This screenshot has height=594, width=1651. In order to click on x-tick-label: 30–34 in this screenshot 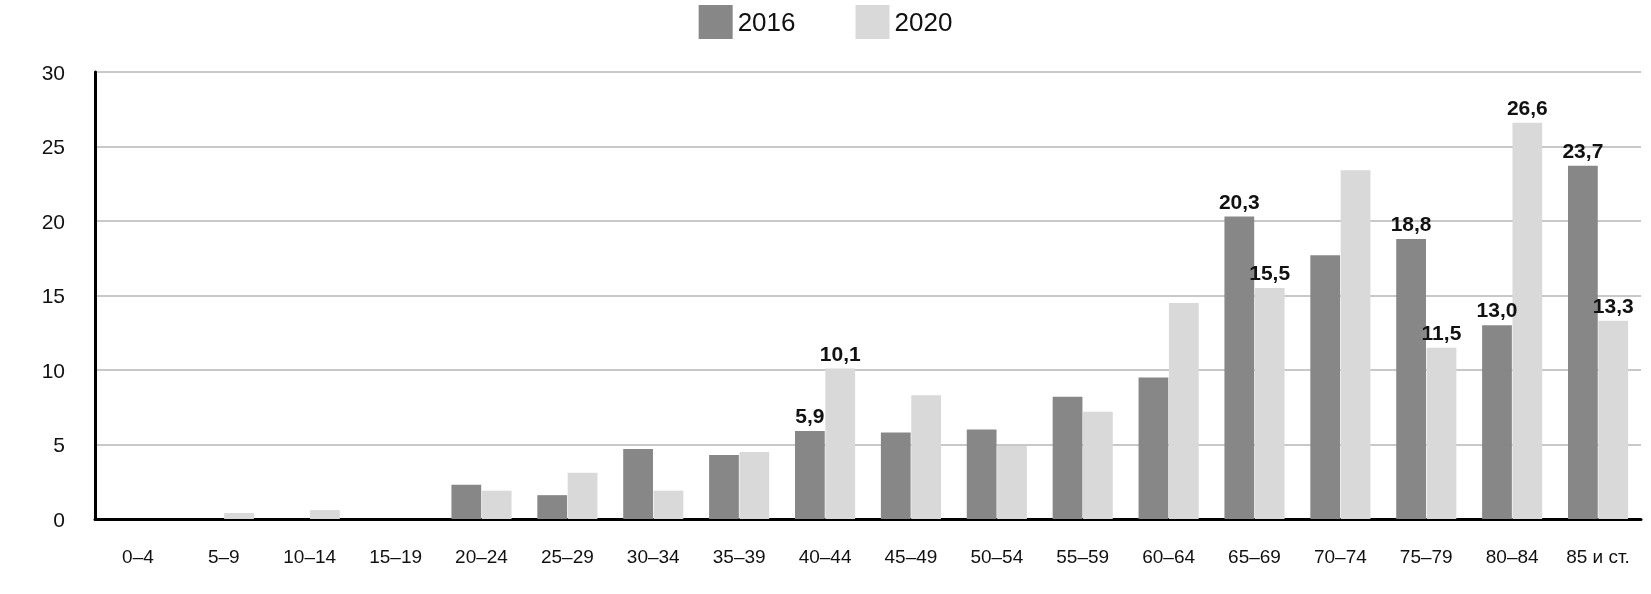, I will do `click(653, 556)`.